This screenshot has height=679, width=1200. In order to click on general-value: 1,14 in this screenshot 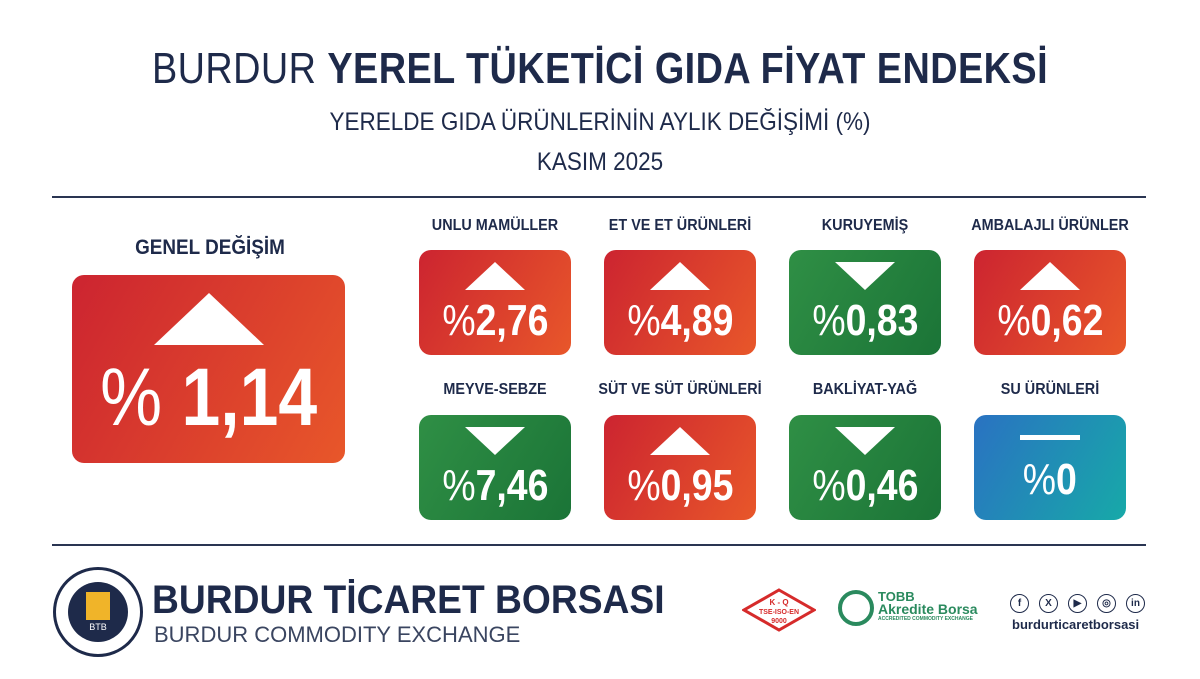, I will do `click(249, 397)`.